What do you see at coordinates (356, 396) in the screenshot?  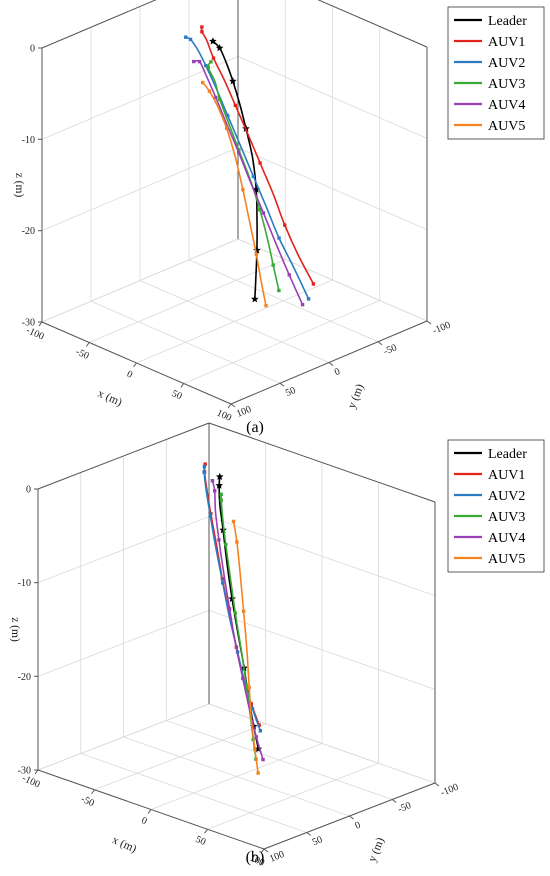 I see `y-axis-label: y (m)` at bounding box center [356, 396].